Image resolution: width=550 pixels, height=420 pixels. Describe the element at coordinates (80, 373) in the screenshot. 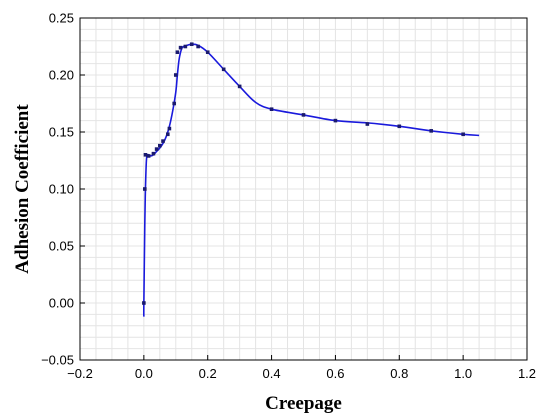

I see `x-tick-label: −0.2` at that location.